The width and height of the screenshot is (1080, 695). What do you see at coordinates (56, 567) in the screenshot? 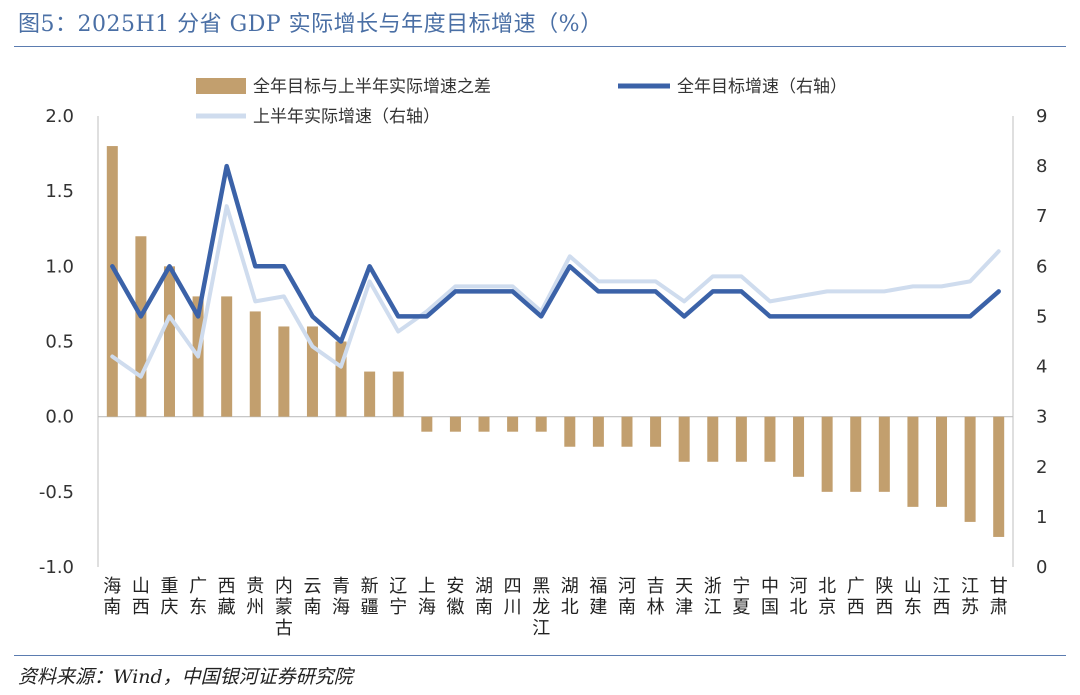
I see `left-axis-tick-label: -1.0` at bounding box center [56, 567].